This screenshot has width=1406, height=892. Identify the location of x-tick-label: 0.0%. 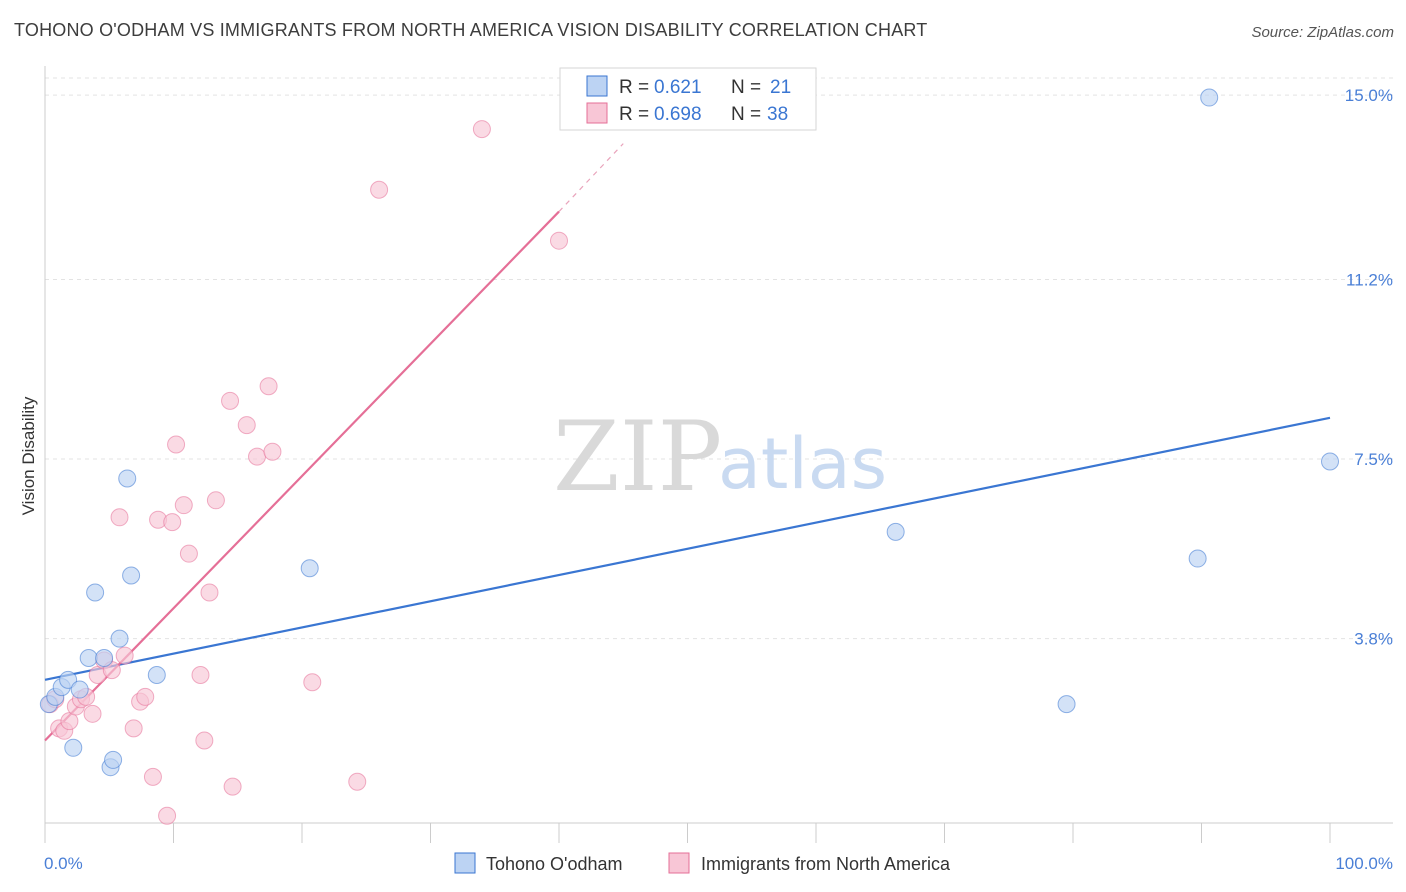
(63, 863).